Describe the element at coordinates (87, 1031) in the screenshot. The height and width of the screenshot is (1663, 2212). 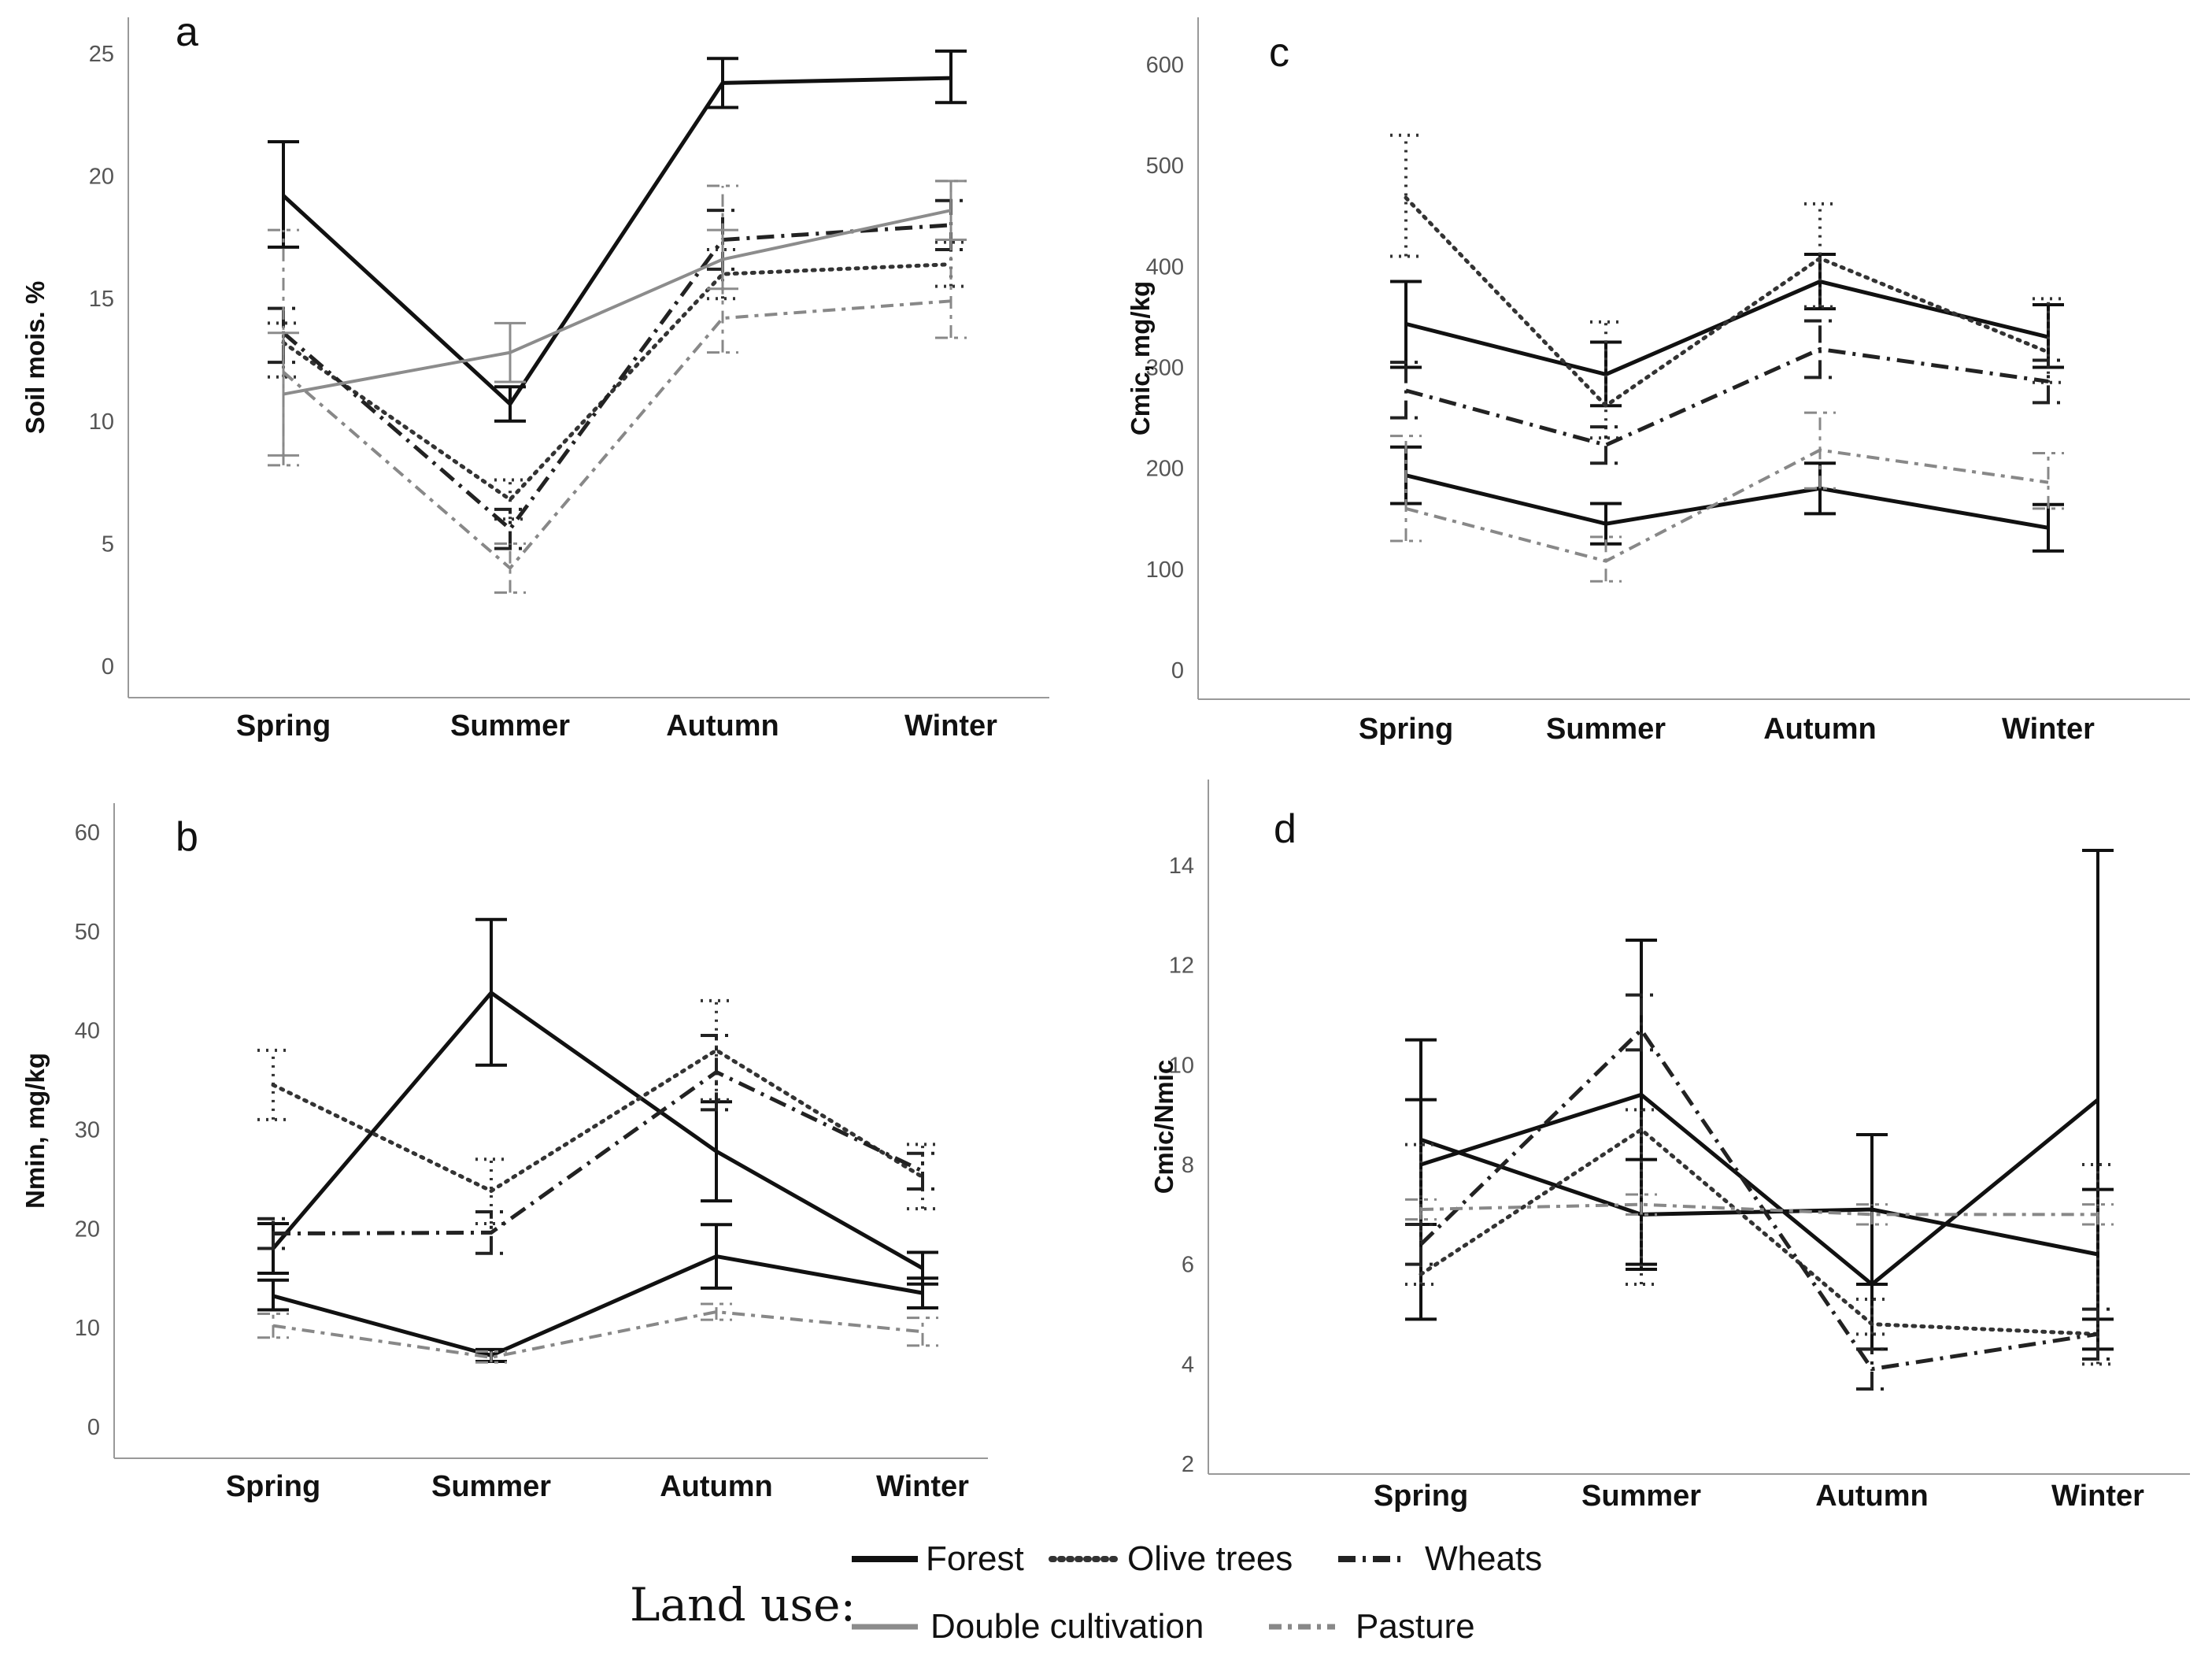
I see `y-tick-label: 40` at that location.